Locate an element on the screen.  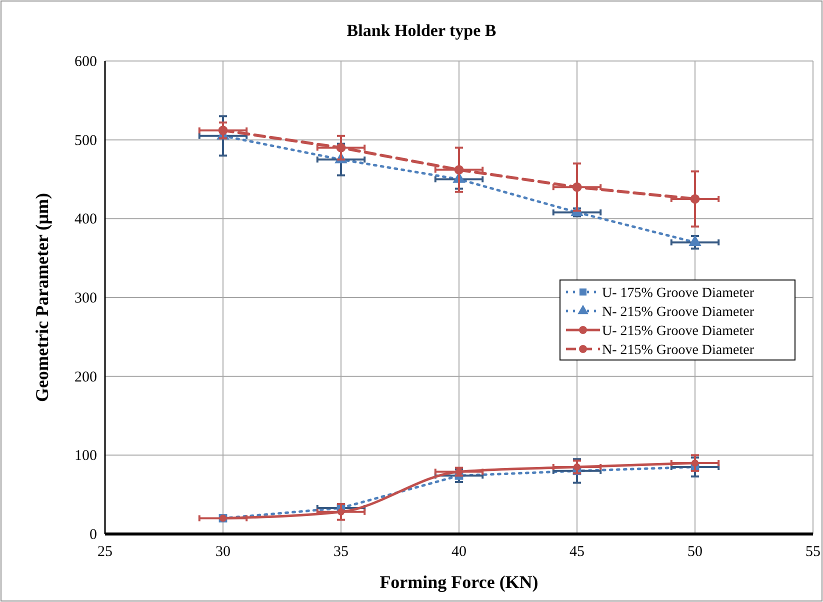
x-tick-label: 55 is located at coordinates (813, 552).